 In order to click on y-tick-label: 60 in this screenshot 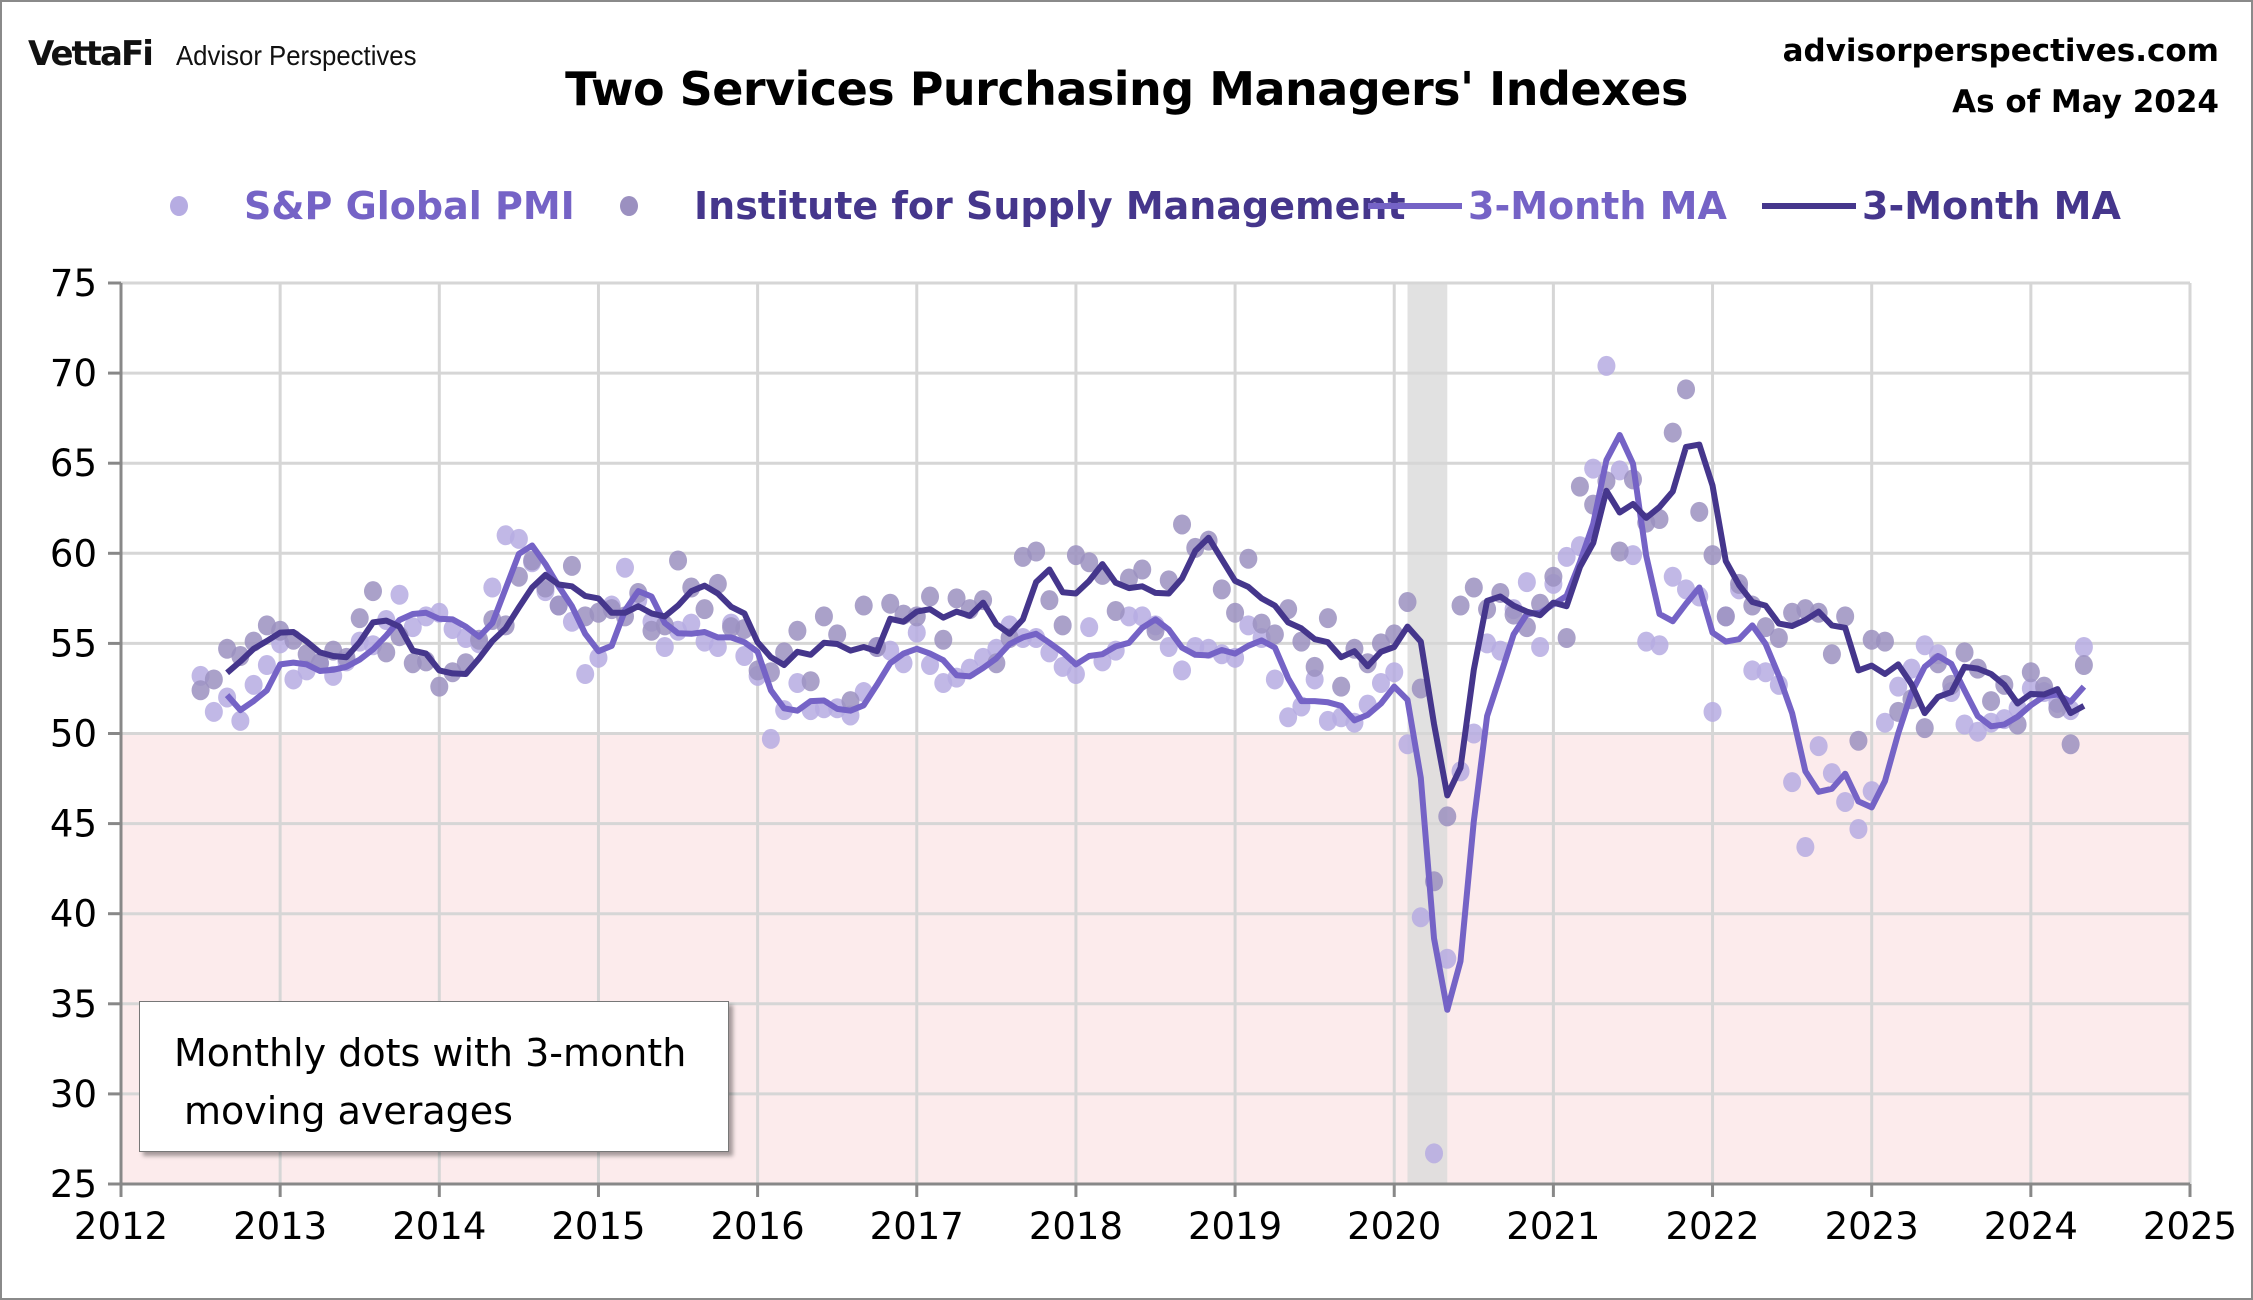, I will do `click(73, 553)`.